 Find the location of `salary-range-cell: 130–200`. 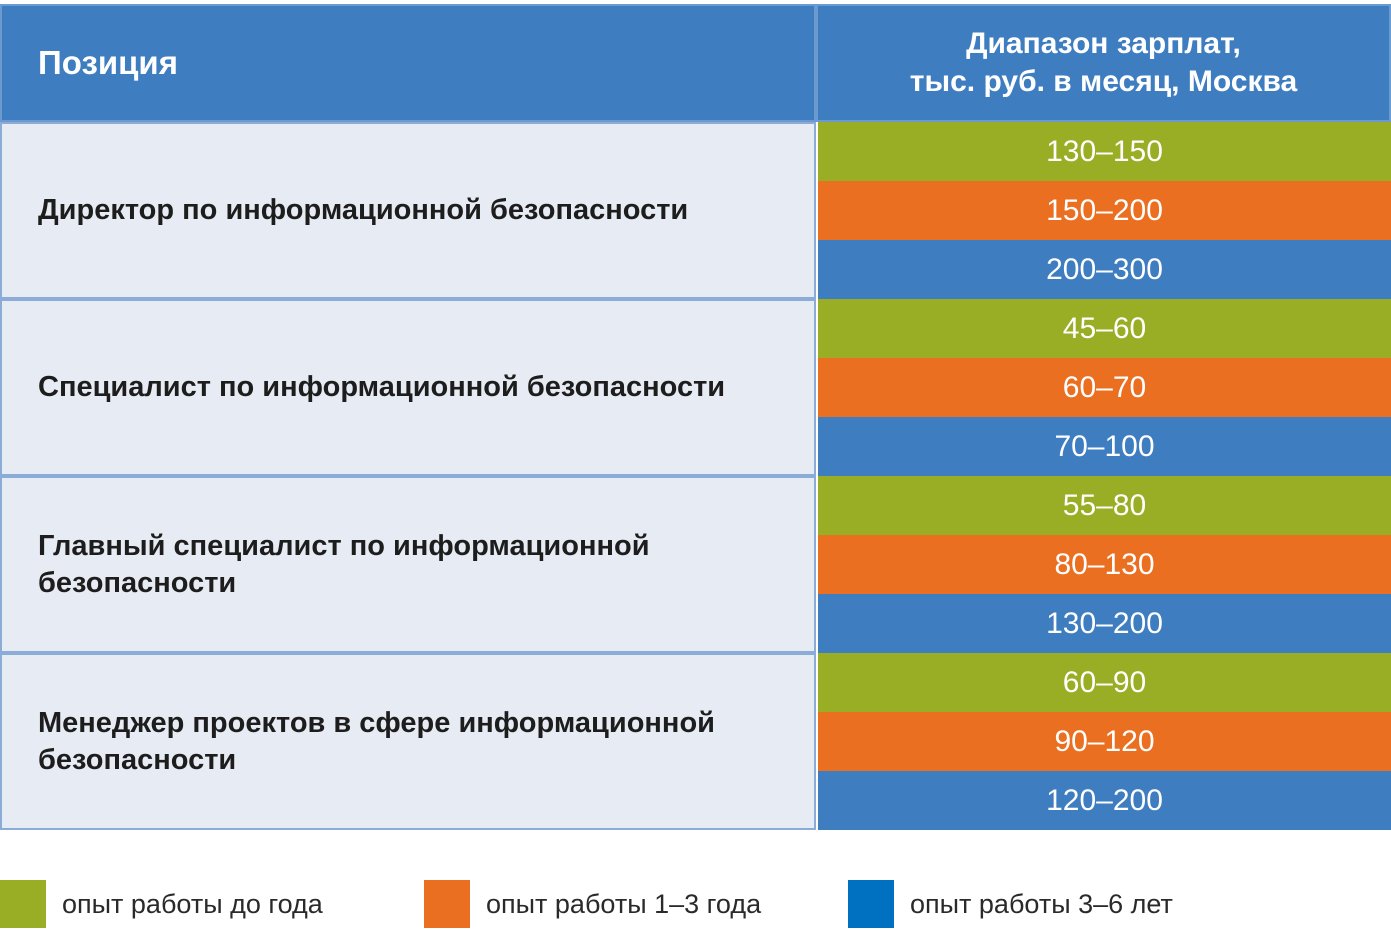

salary-range-cell: 130–200 is located at coordinates (1104, 623).